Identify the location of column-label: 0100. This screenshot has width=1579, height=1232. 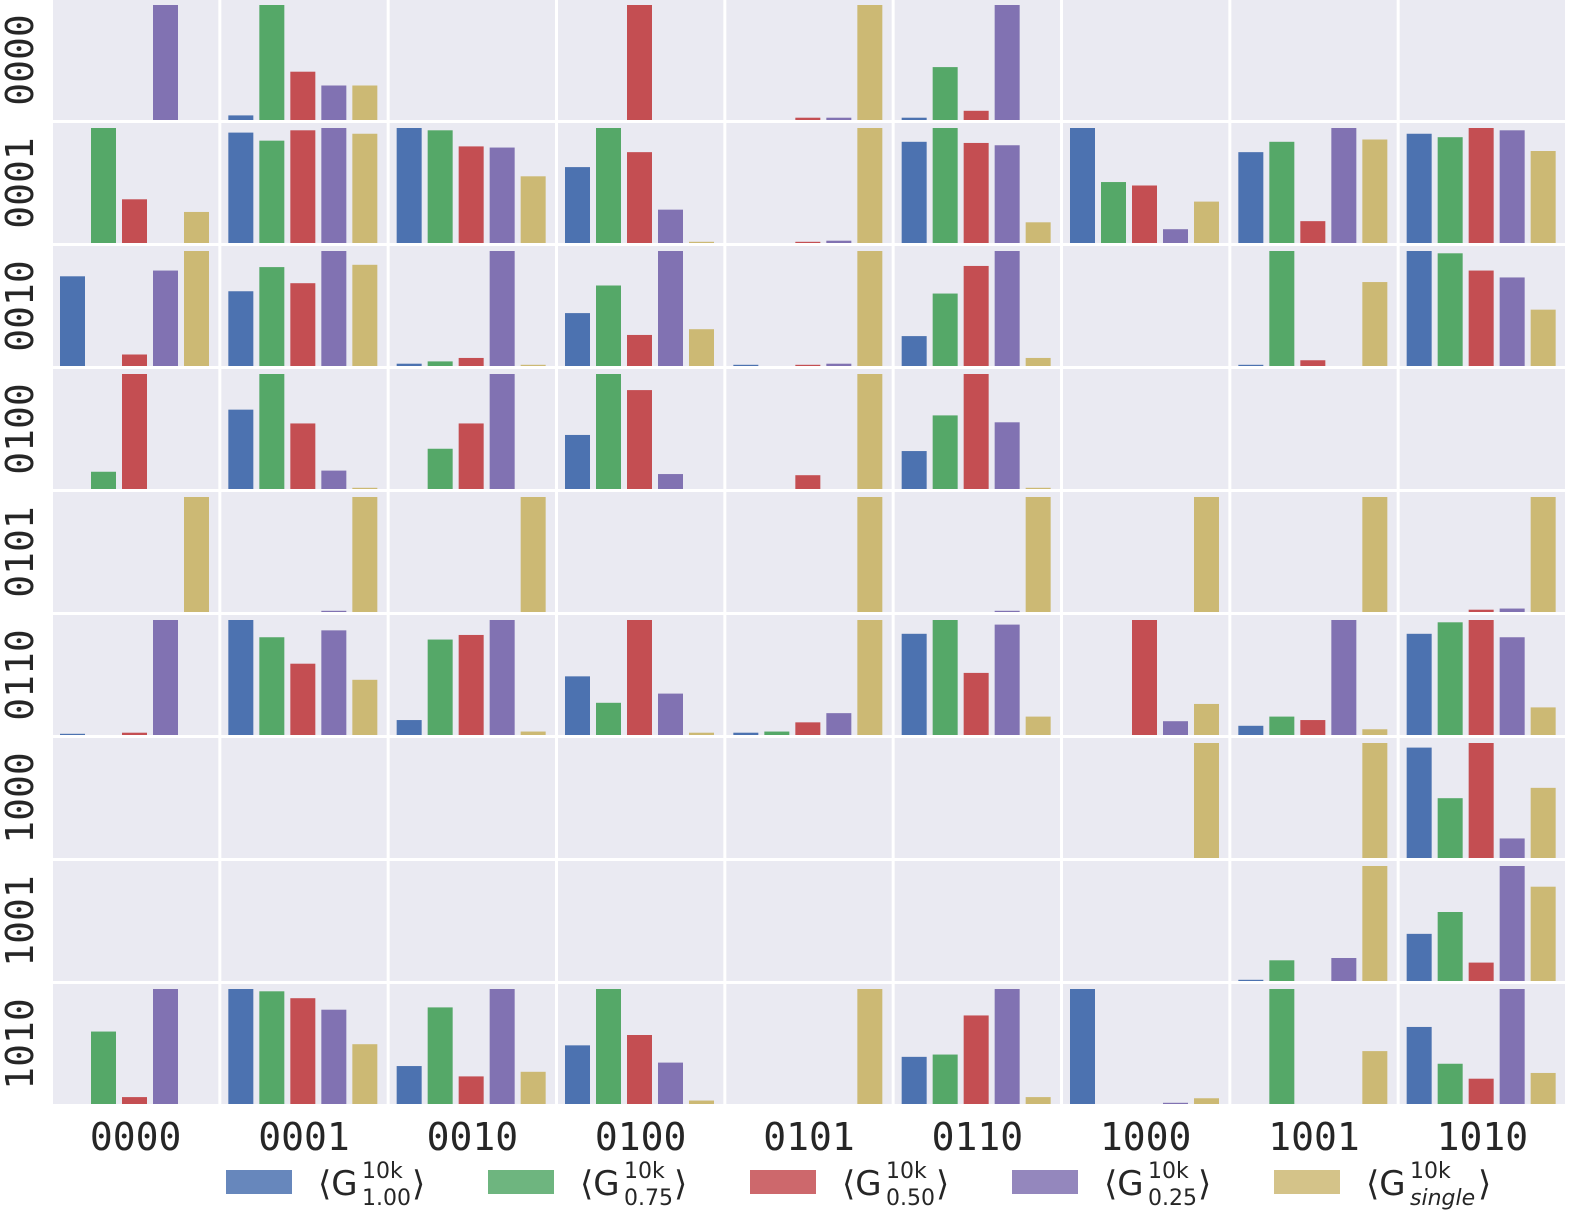
(641, 1137).